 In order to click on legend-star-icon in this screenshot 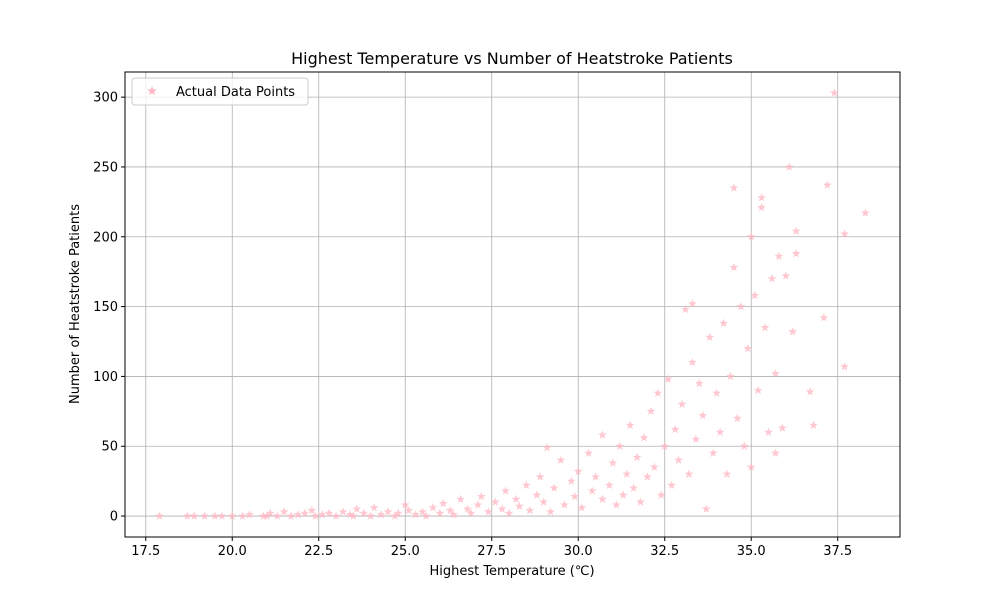, I will do `click(152, 91)`.